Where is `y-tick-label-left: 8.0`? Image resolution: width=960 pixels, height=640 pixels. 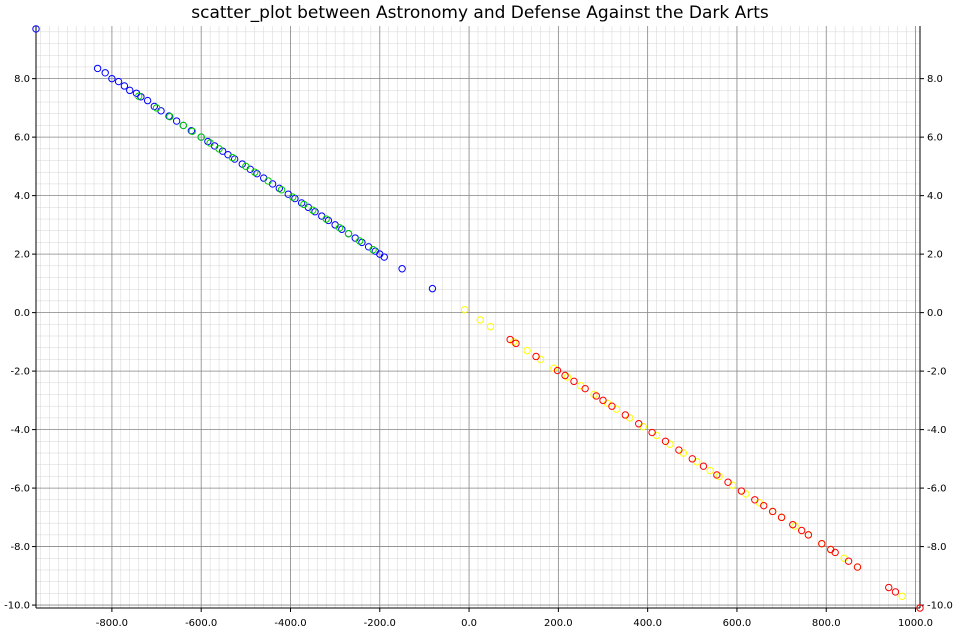 y-tick-label-left: 8.0 is located at coordinates (22, 79).